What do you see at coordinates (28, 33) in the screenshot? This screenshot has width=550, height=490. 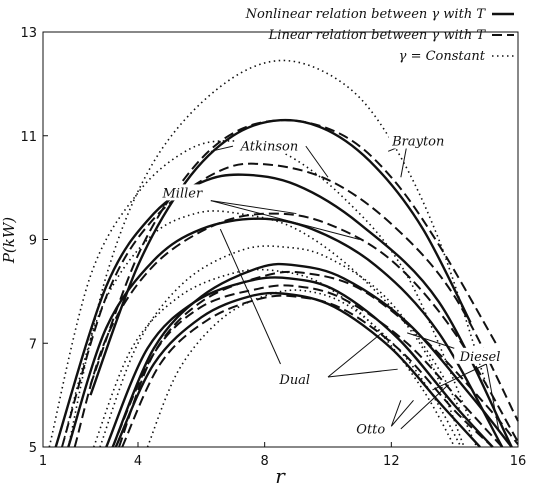 I see `y-tick-label: 13` at bounding box center [28, 33].